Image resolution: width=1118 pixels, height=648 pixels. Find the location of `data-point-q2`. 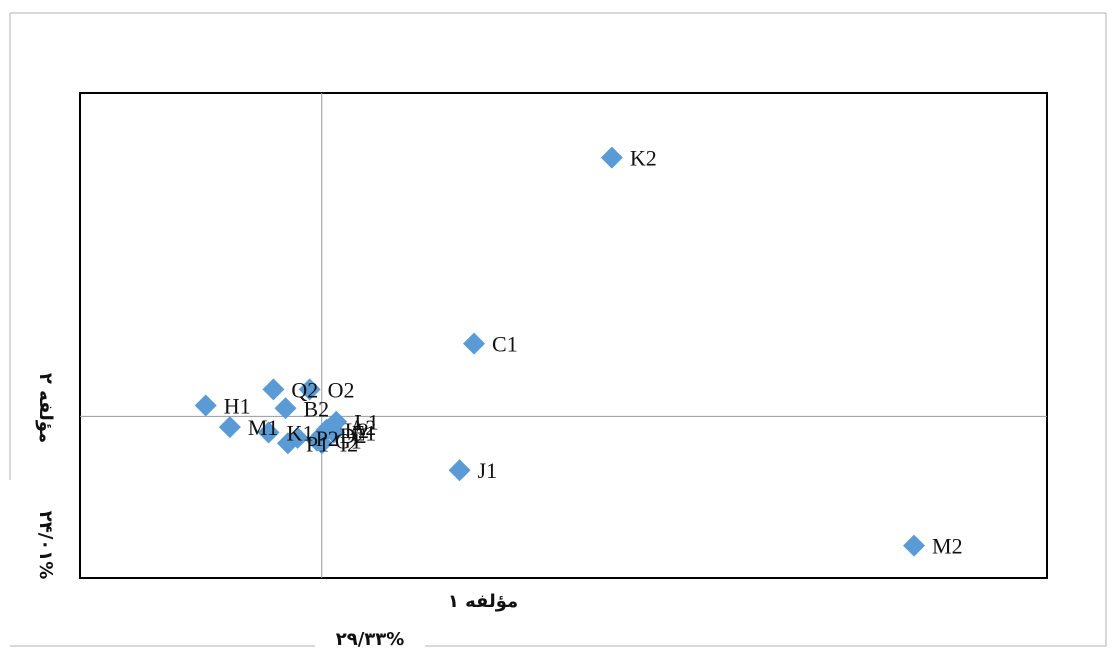

data-point-q2 is located at coordinates (273, 389).